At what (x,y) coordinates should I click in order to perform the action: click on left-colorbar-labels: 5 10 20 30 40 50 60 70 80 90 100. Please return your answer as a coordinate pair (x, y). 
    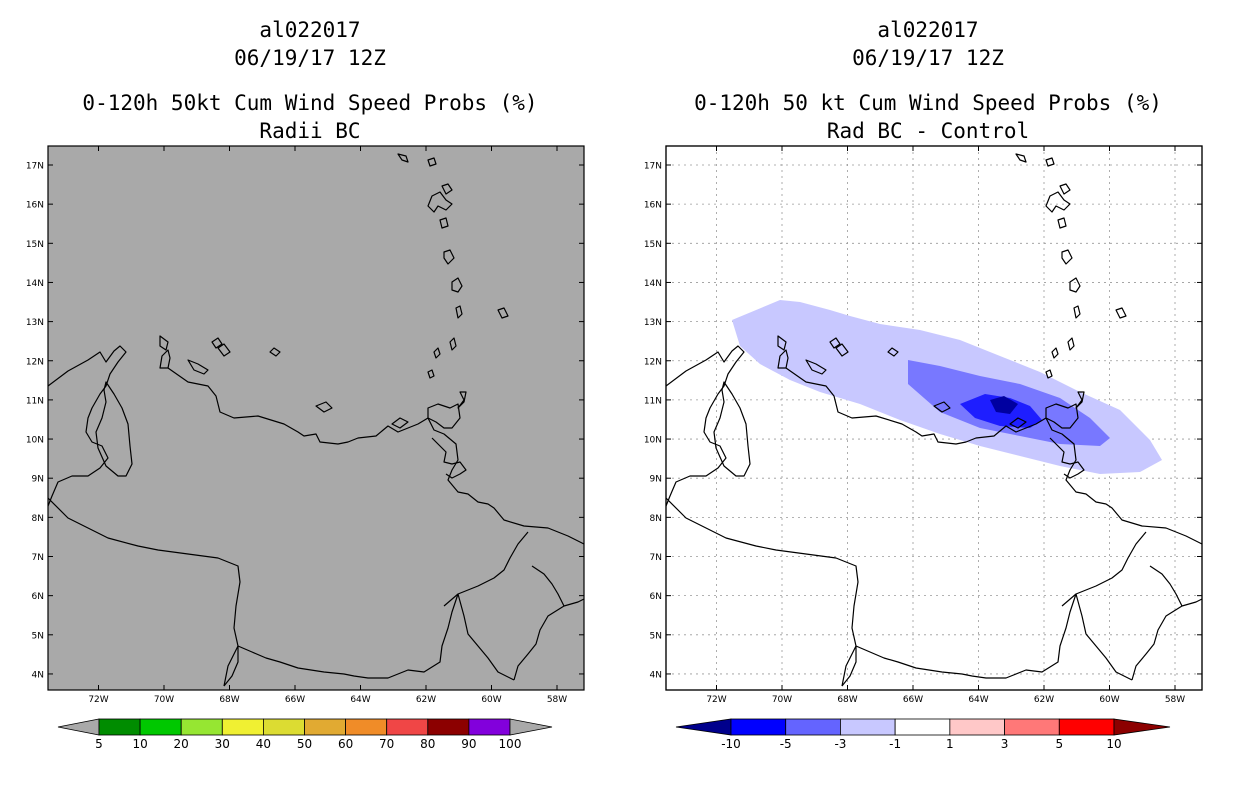
    Looking at the image, I should click on (308, 744).